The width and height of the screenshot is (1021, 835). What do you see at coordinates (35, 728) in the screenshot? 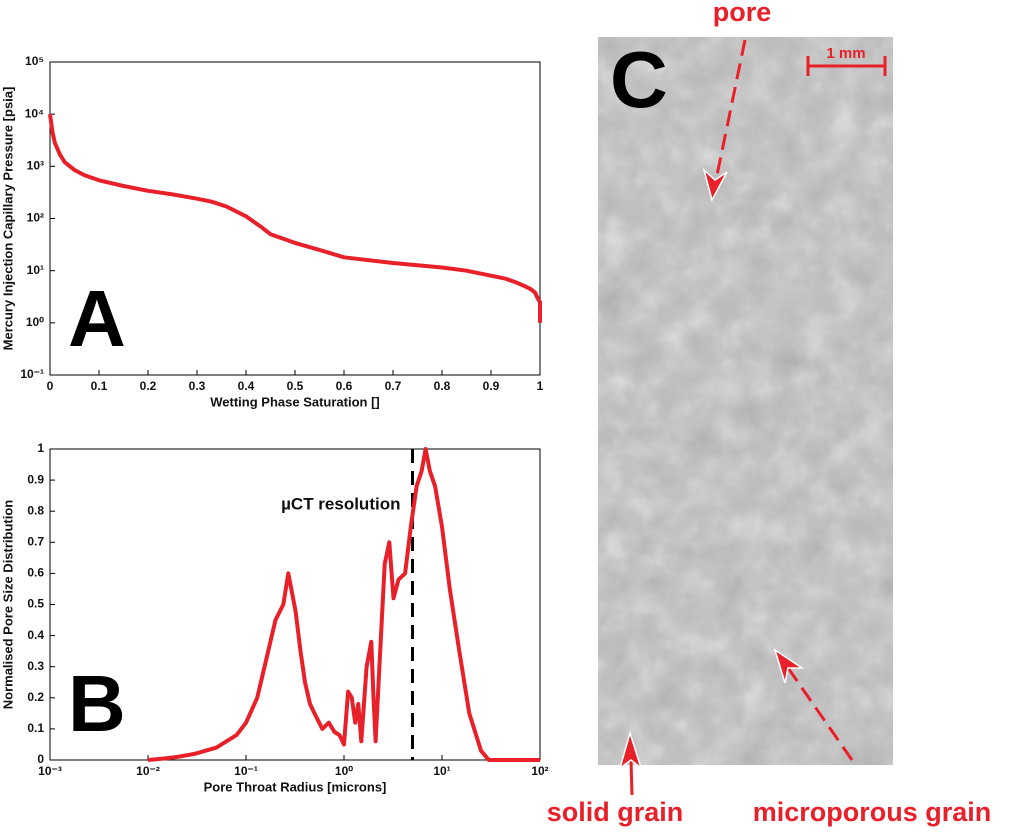
I see `y-tick-label: 0.1` at bounding box center [35, 728].